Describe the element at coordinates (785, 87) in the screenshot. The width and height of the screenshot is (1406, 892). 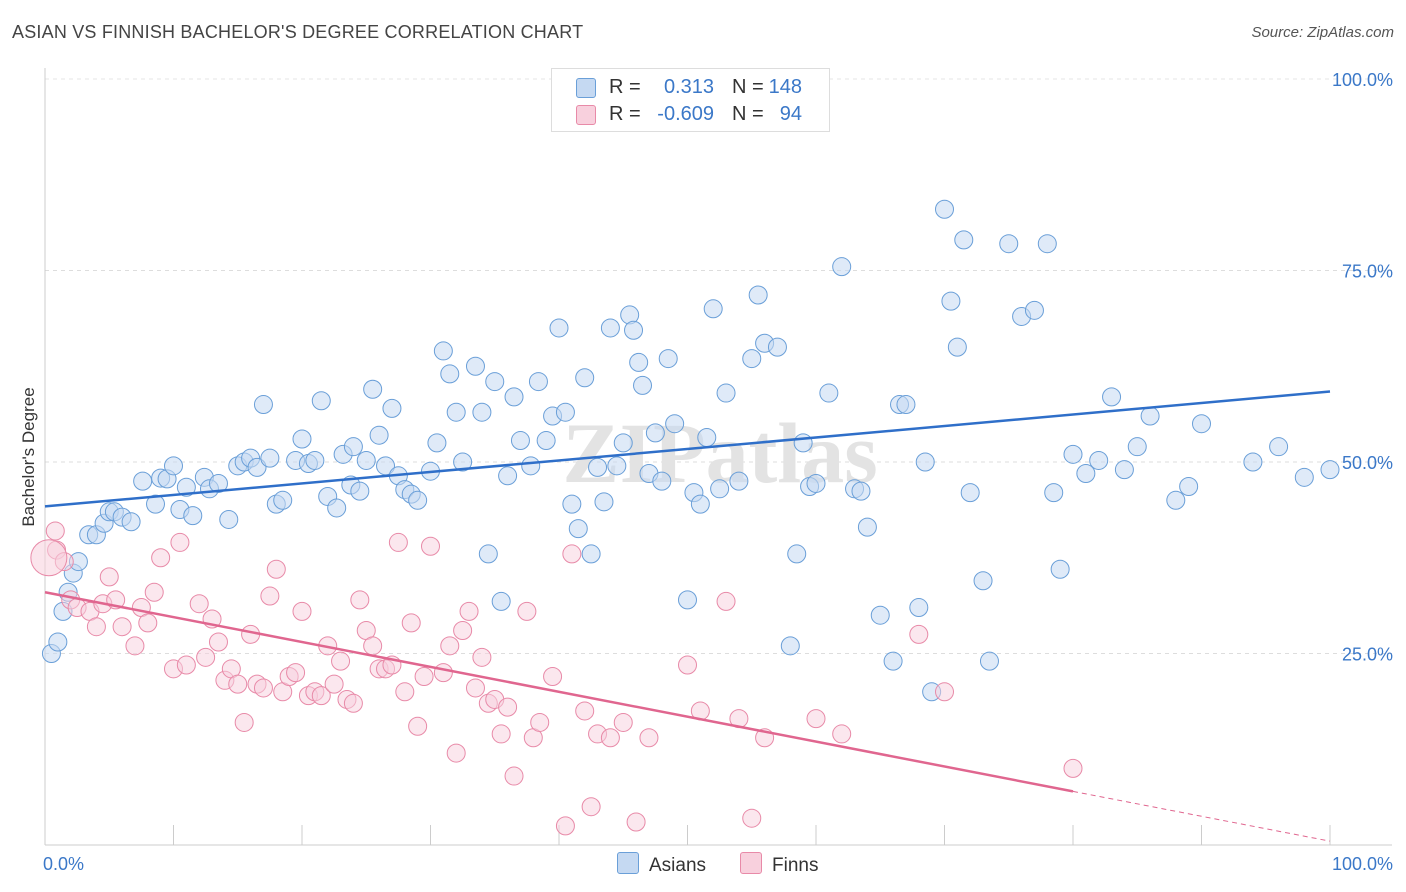
I see `legend-n-value: 148` at that location.